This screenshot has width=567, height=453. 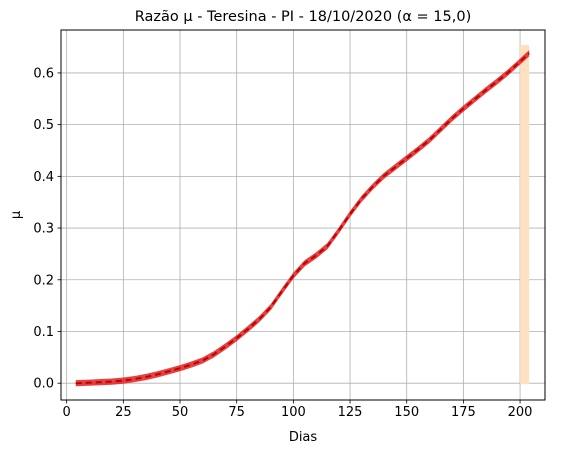 I want to click on y-tick-label: 0.6, so click(x=43, y=73).